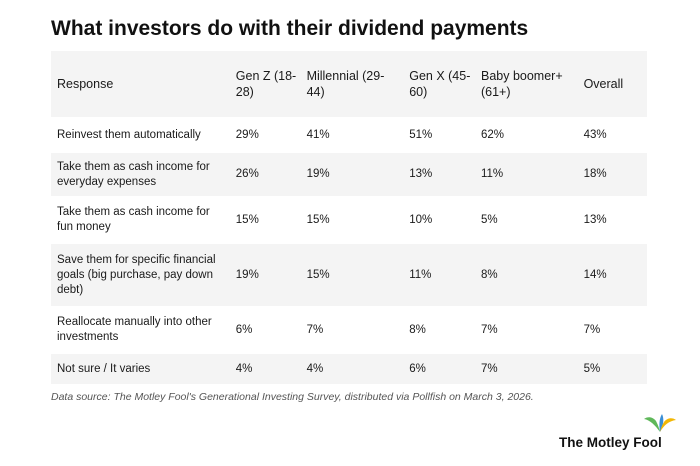 The width and height of the screenshot is (700, 466). What do you see at coordinates (354, 136) in the screenshot?
I see `cell-millennial: 41%` at bounding box center [354, 136].